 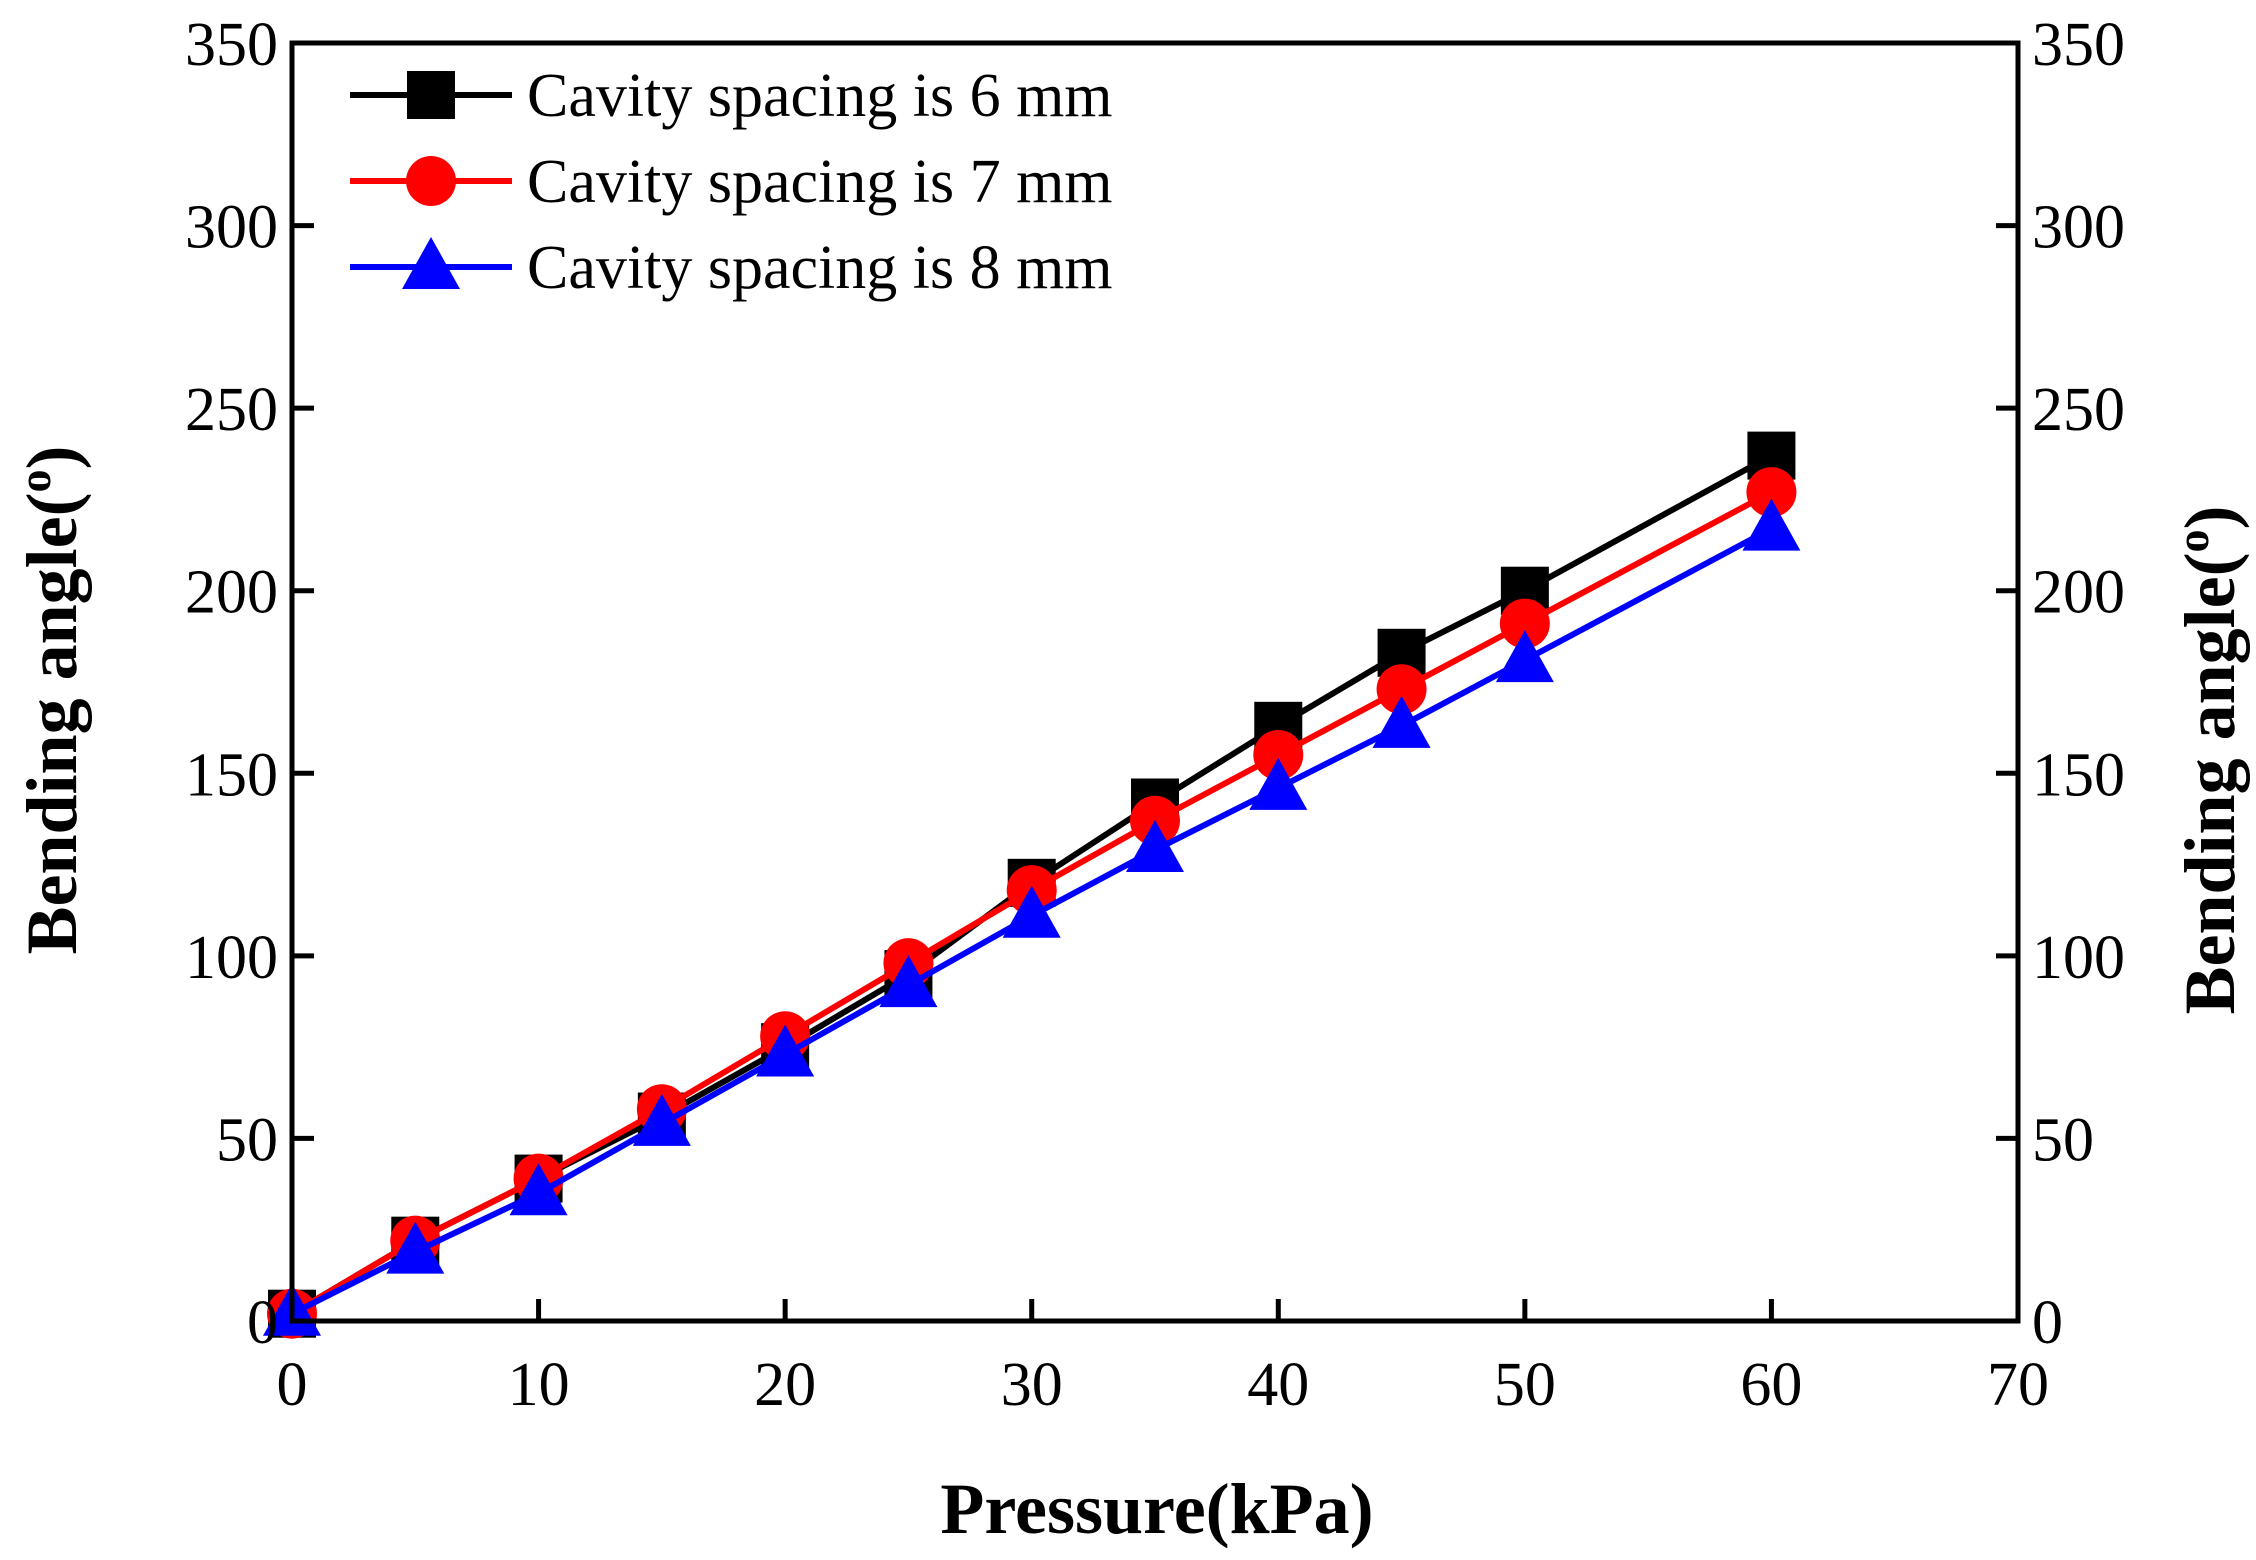 I want to click on y-tick-label-right: 50, so click(x=2063, y=1140).